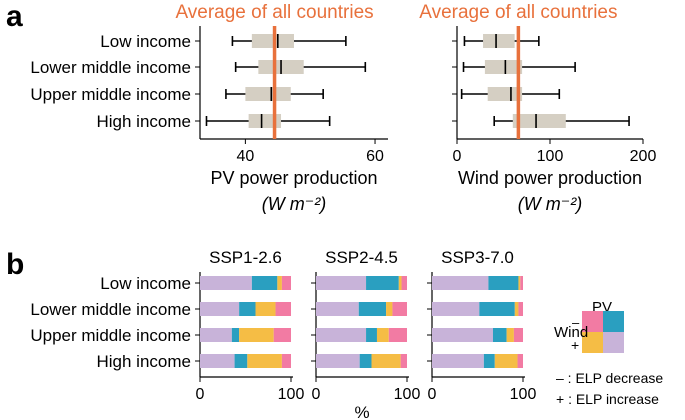  What do you see at coordinates (613, 321) in the screenshot?
I see `legend-swatch-pv-plus-wind-minus` at bounding box center [613, 321].